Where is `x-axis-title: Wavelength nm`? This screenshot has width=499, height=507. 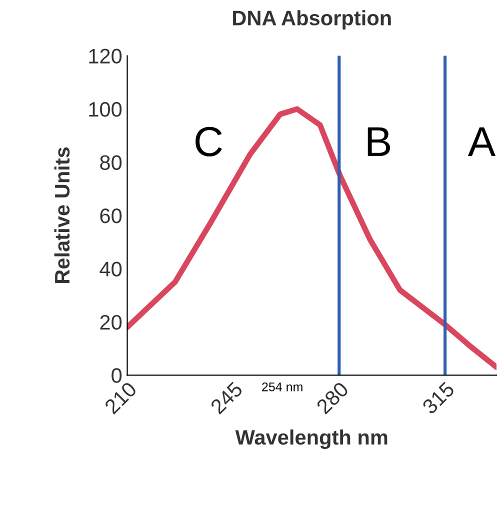
x-axis-title: Wavelength nm is located at coordinates (311, 439).